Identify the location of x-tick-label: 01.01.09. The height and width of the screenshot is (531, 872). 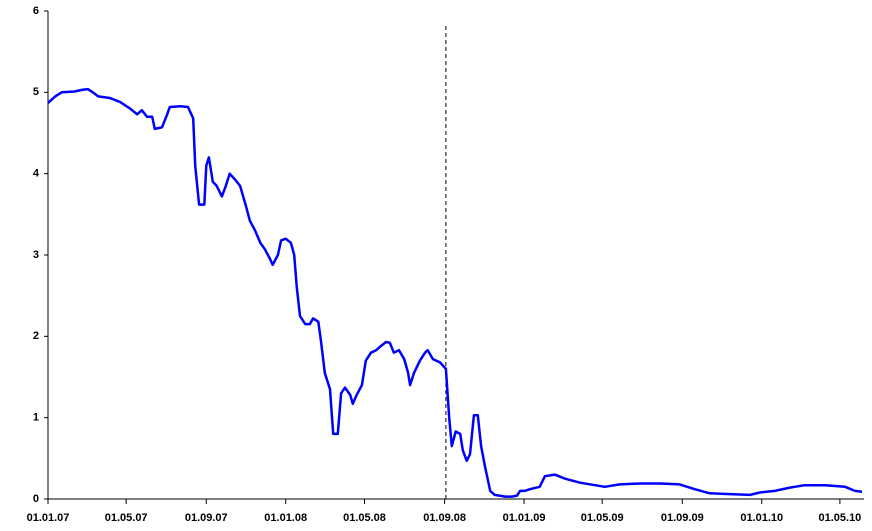
(524, 518).